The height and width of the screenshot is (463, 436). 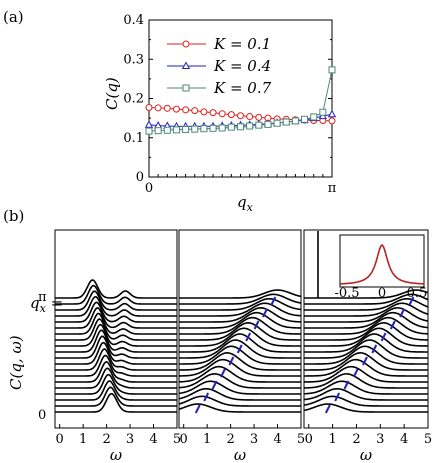 What do you see at coordinates (133, 138) in the screenshot?
I see `panel-a-ytick-label: 0.1` at bounding box center [133, 138].